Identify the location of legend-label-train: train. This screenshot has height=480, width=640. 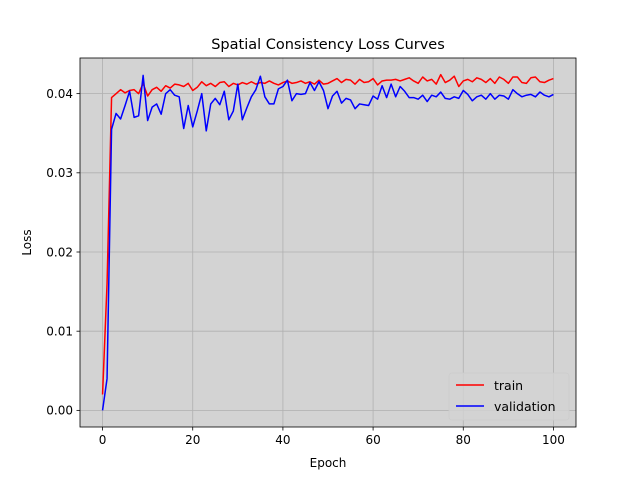
(508, 385).